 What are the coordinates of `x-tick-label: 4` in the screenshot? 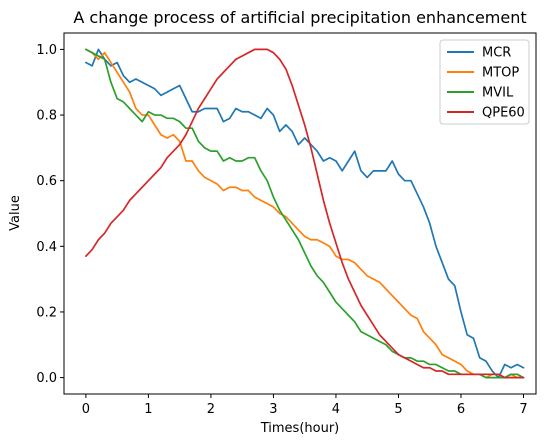 It's located at (336, 409).